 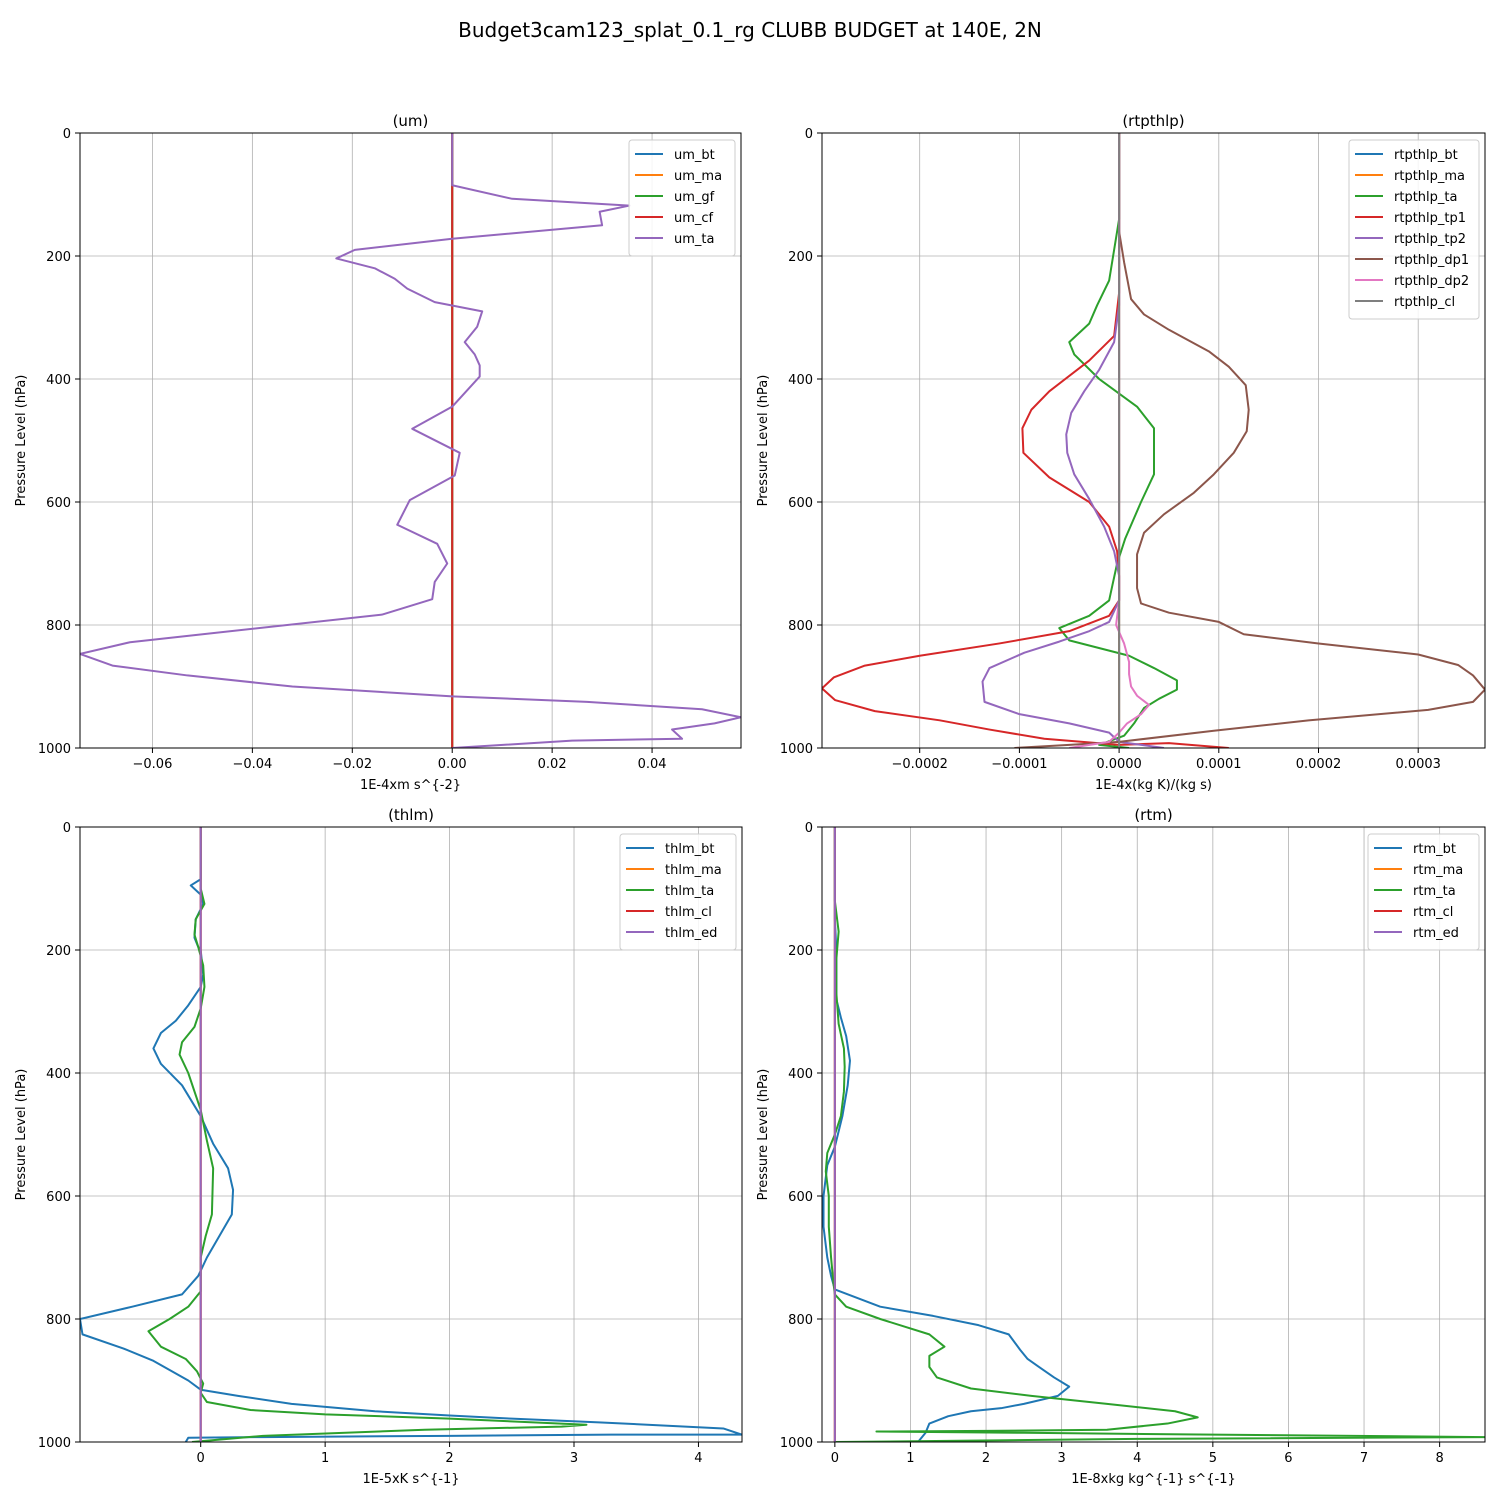 I want to click on legend-label: thlm_ma, so click(x=693, y=870).